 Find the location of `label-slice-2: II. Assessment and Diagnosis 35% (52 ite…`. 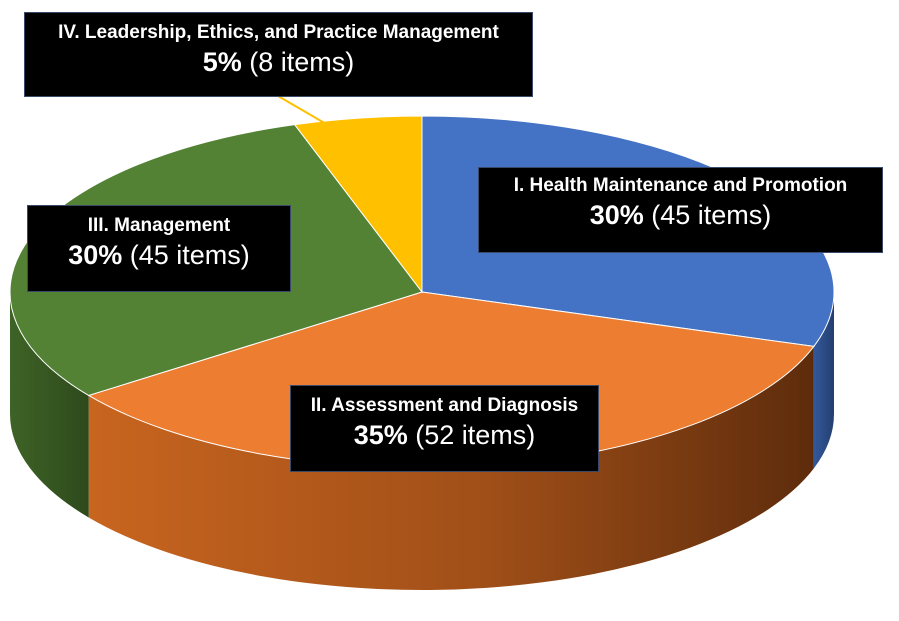

label-slice-2: II. Assessment and Diagnosis 35% (52 ite… is located at coordinates (444, 428).